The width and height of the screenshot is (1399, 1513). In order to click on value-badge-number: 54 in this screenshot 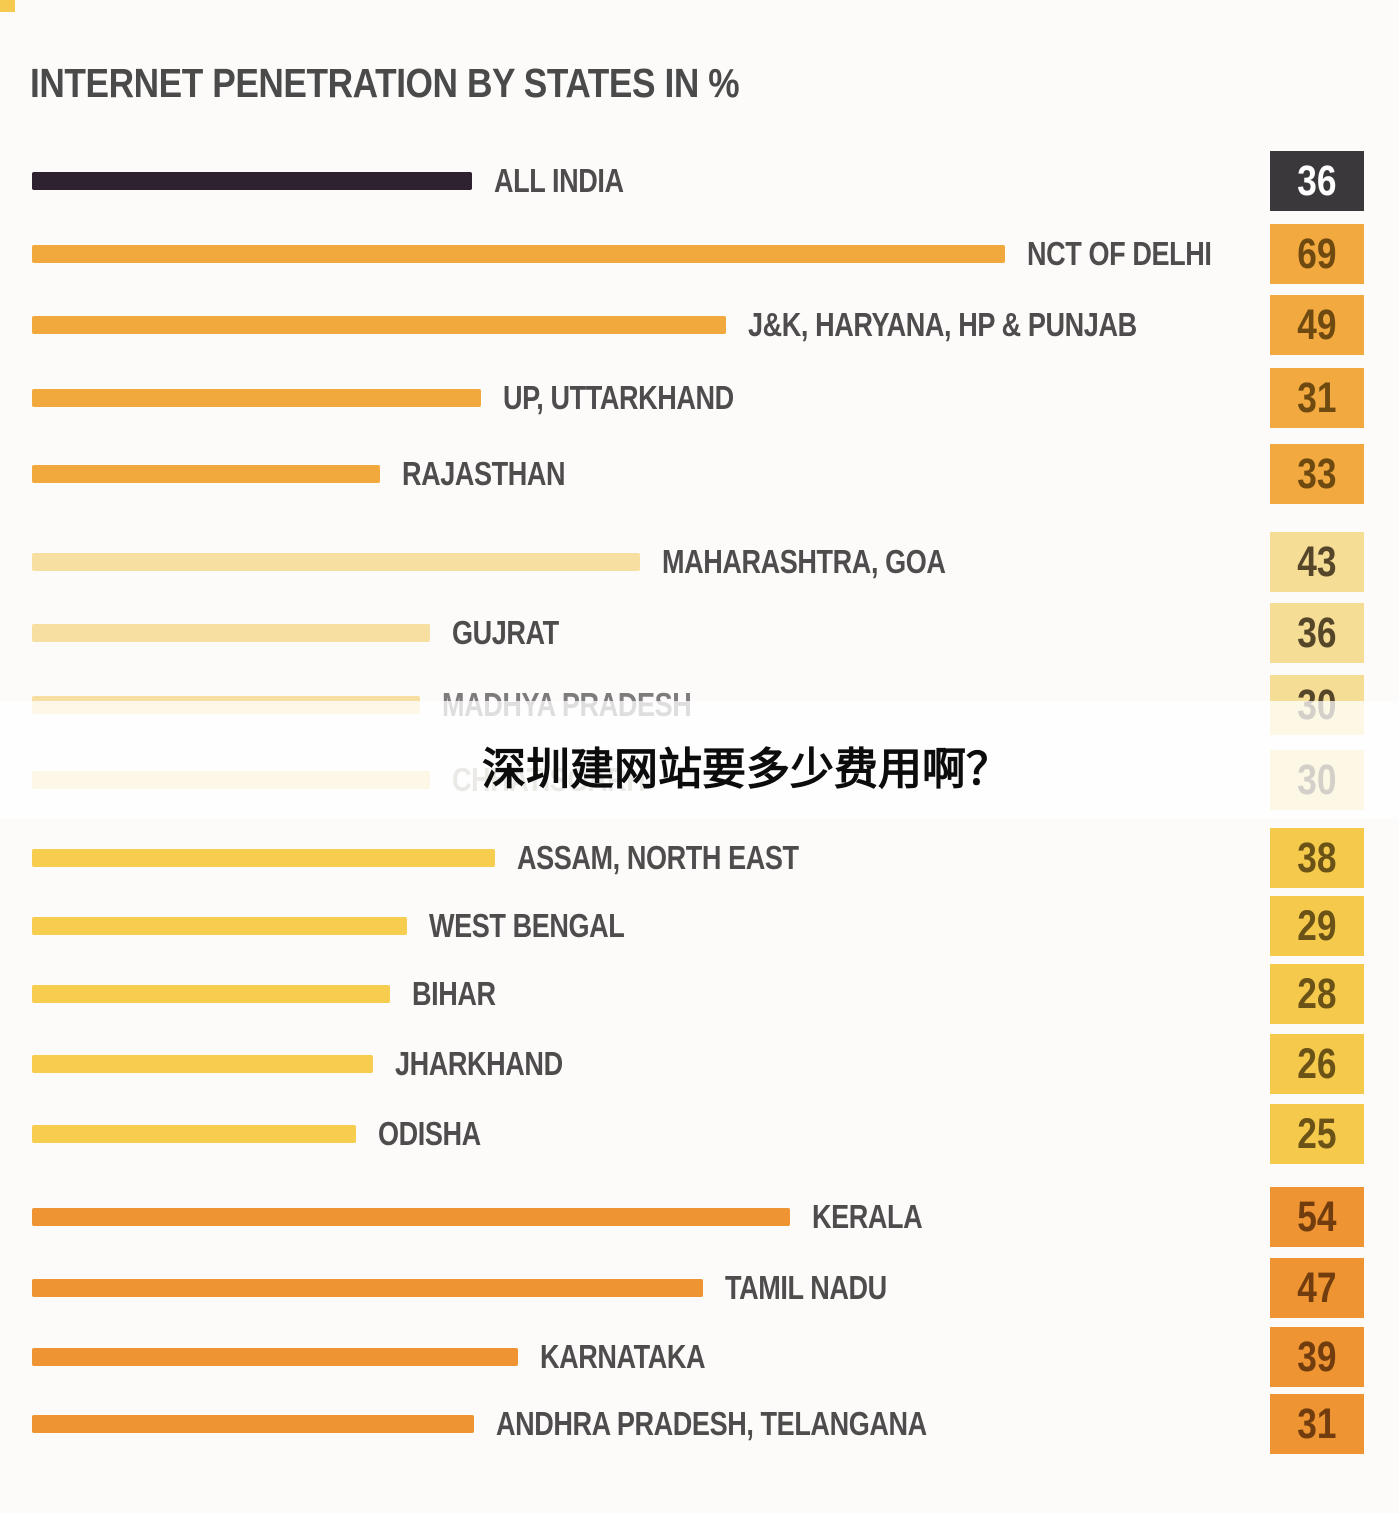, I will do `click(1317, 1216)`.